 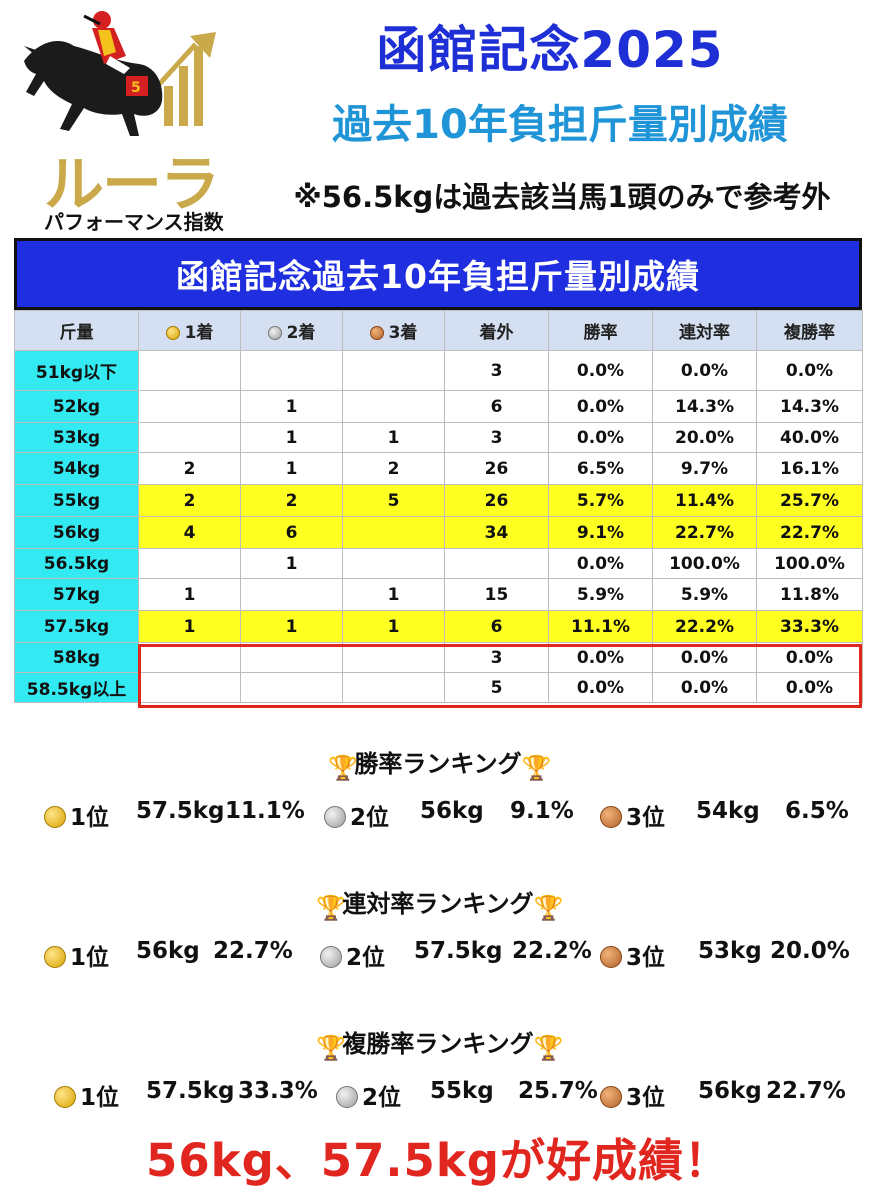 I want to click on header-weight: 斤量, so click(x=76, y=330).